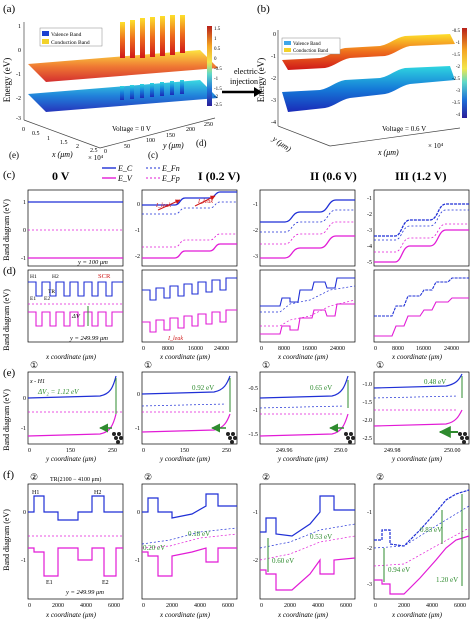  I want to click on c-col2-ec, so click(307, 211).